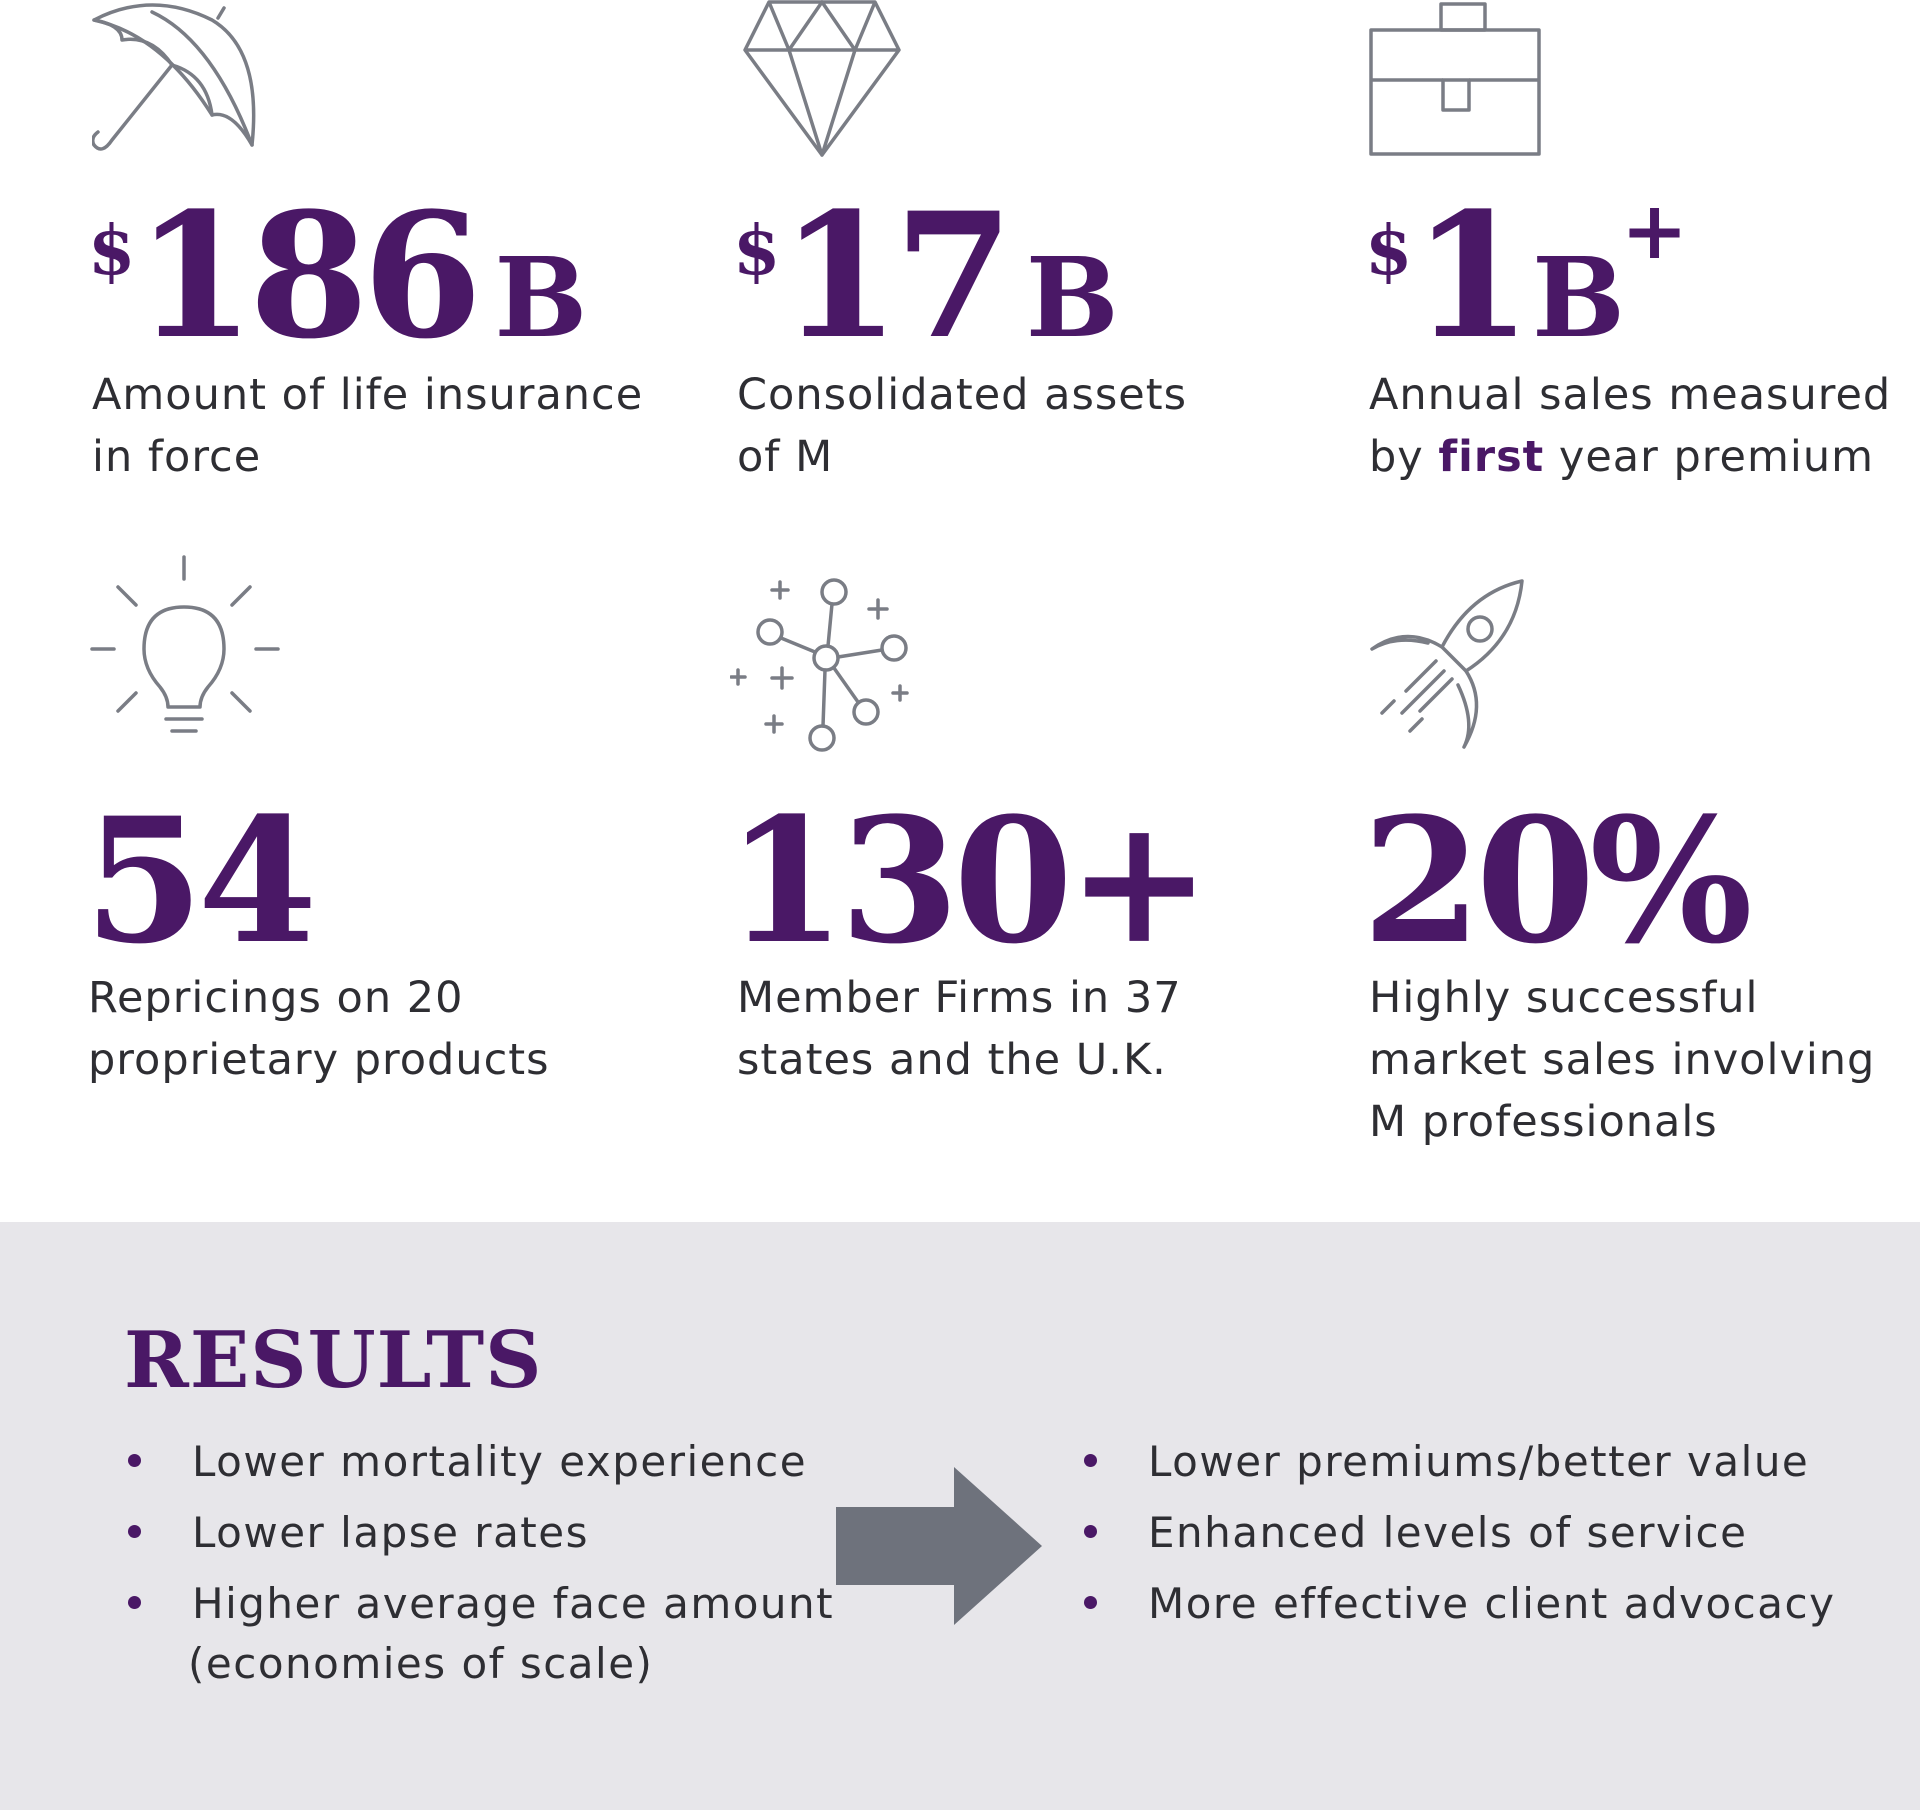  I want to click on stat-value: 20%, so click(1557, 881).